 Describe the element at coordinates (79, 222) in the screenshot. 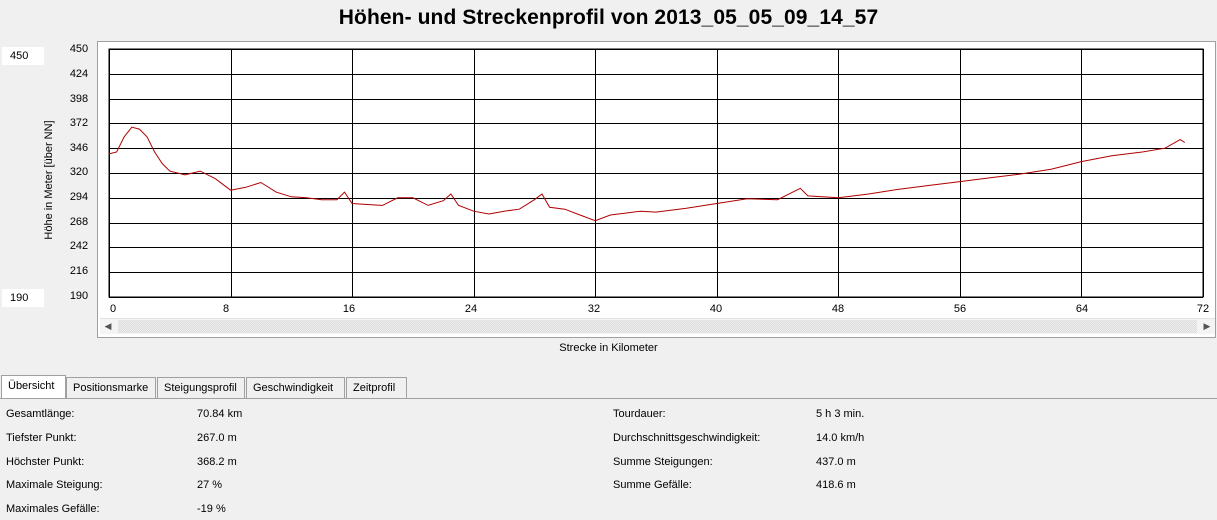

I see `y-tick-label: 268` at that location.